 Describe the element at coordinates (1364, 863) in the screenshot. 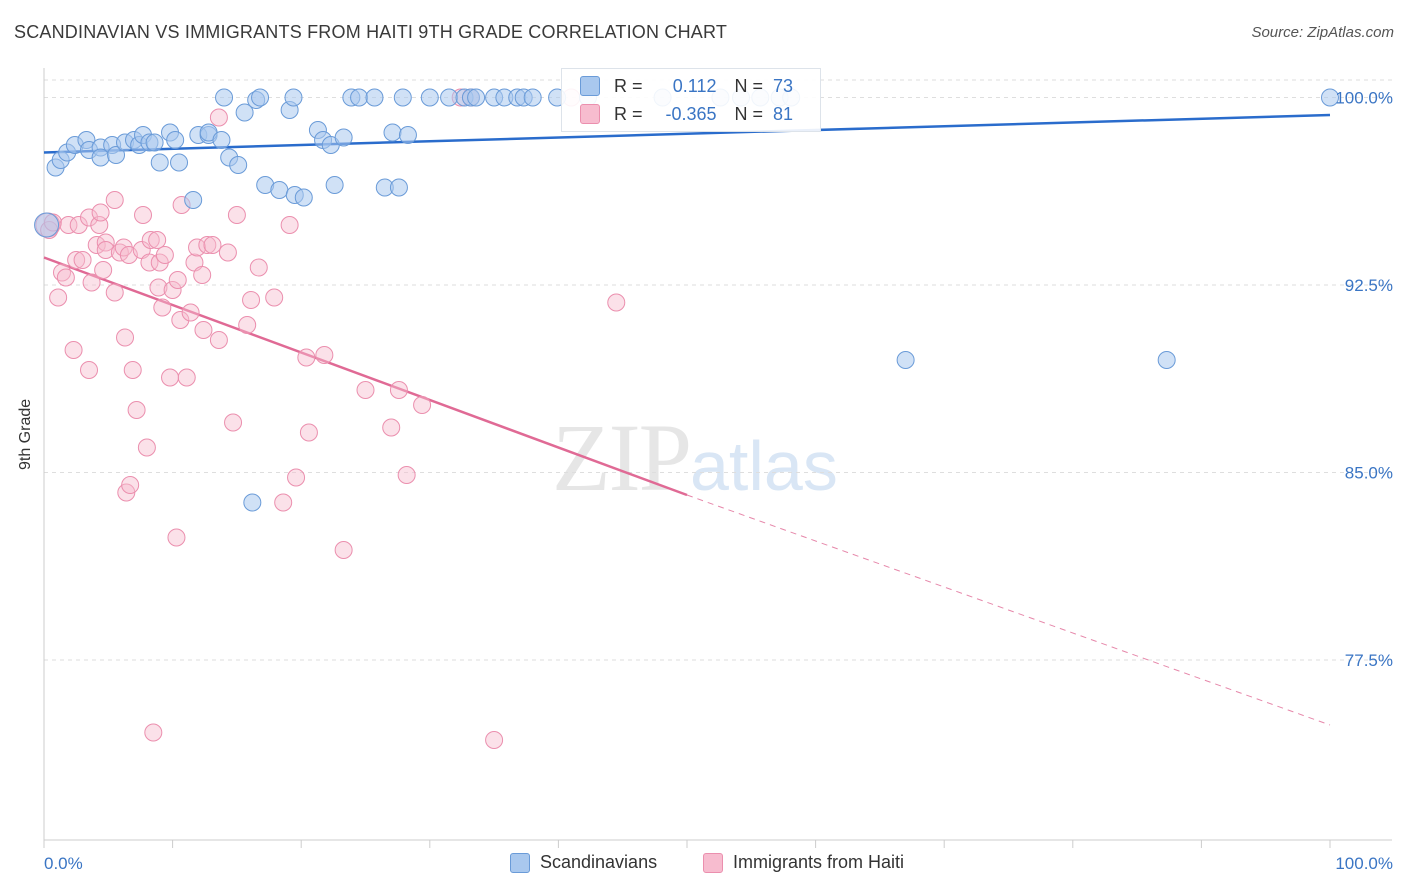

I see `x-tick-label-max: 100.0%` at that location.